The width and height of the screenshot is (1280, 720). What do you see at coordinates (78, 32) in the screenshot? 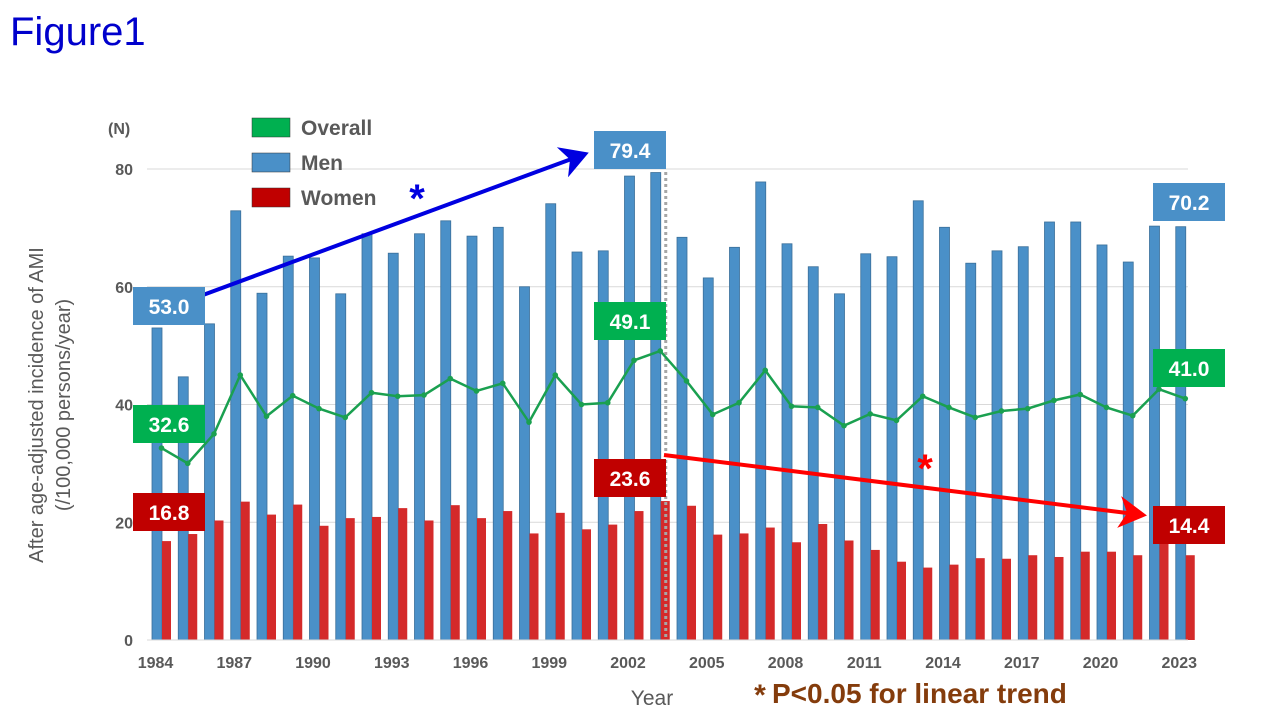
I see `figure-label: Figure1` at bounding box center [78, 32].